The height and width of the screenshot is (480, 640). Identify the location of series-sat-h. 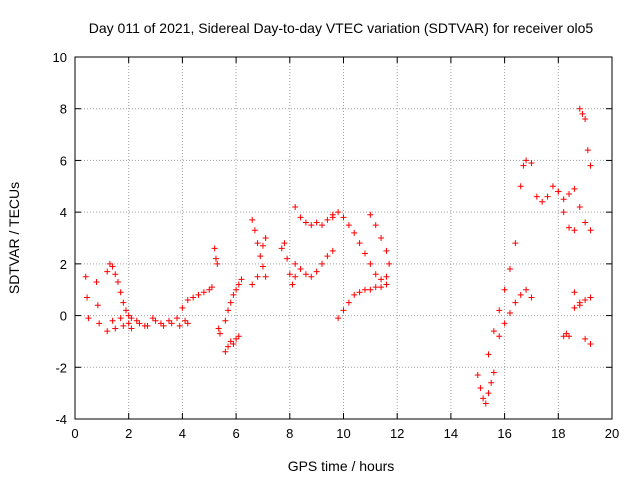
(232, 344).